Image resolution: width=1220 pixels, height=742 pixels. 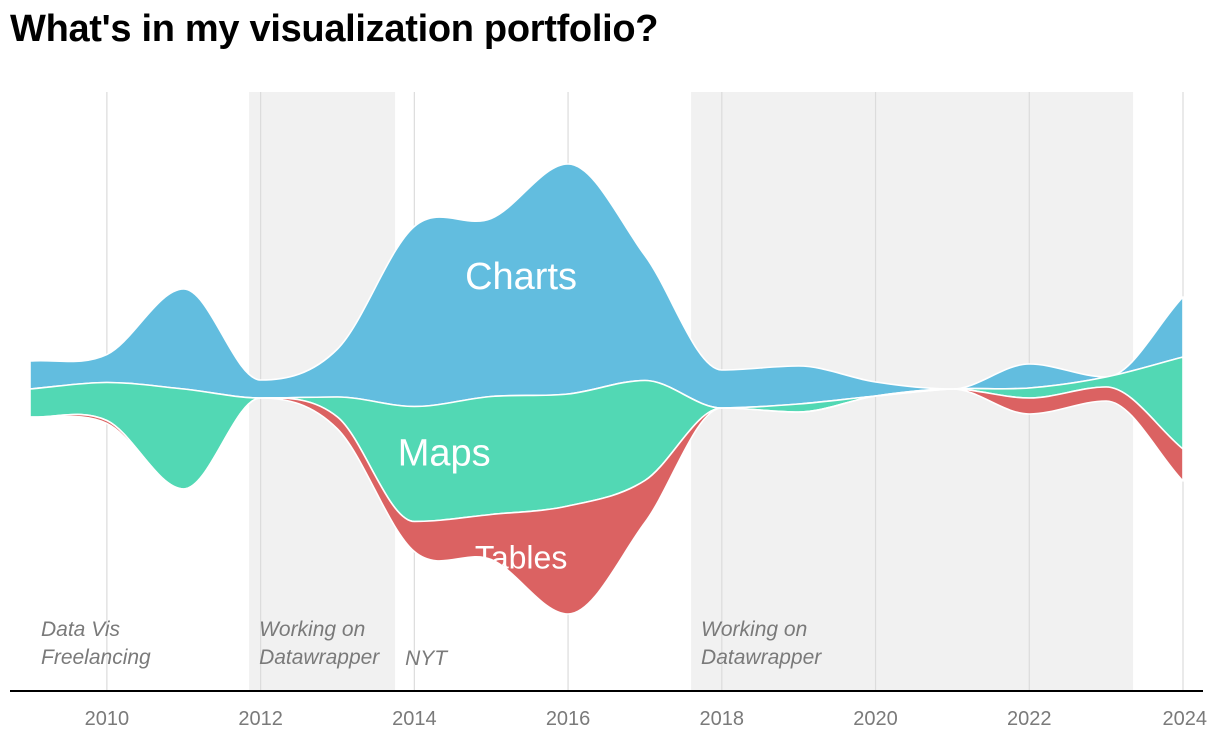 What do you see at coordinates (444, 454) in the screenshot?
I see `series-label-maps: Maps` at bounding box center [444, 454].